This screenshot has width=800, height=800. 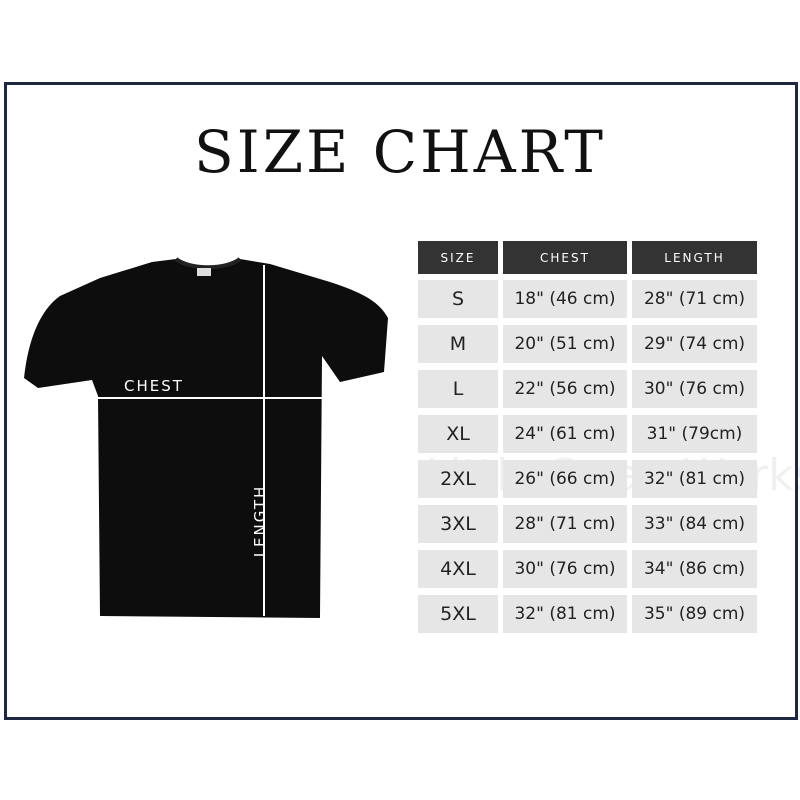 I want to click on collar, so click(x=208, y=263).